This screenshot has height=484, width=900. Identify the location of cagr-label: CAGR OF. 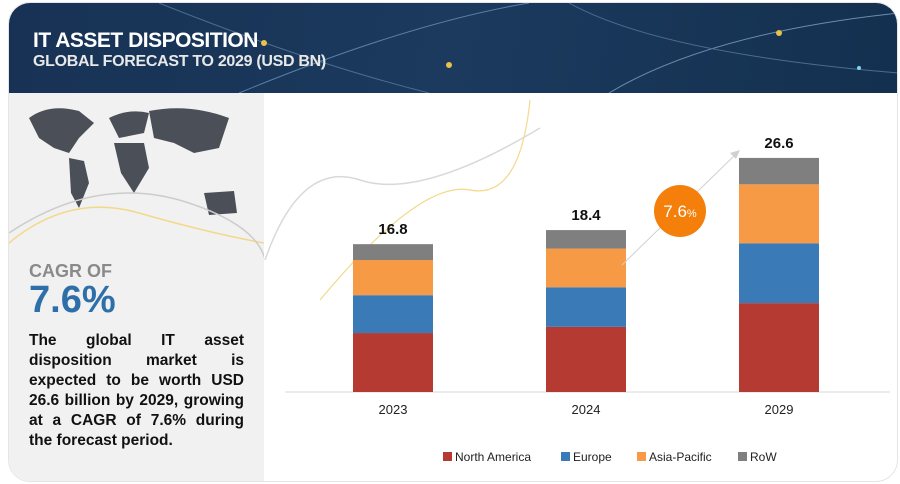
(70, 271).